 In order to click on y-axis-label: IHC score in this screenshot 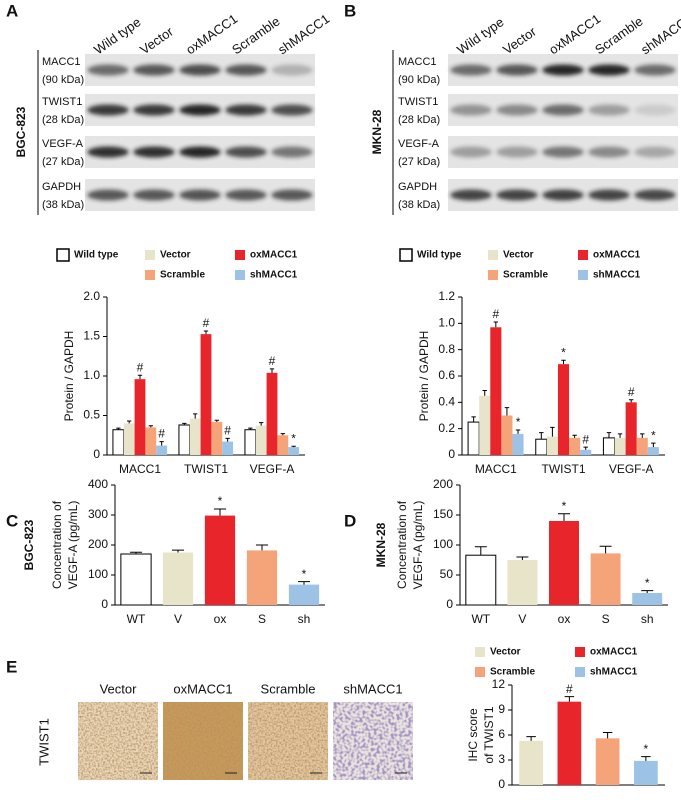, I will do `click(473, 735)`.